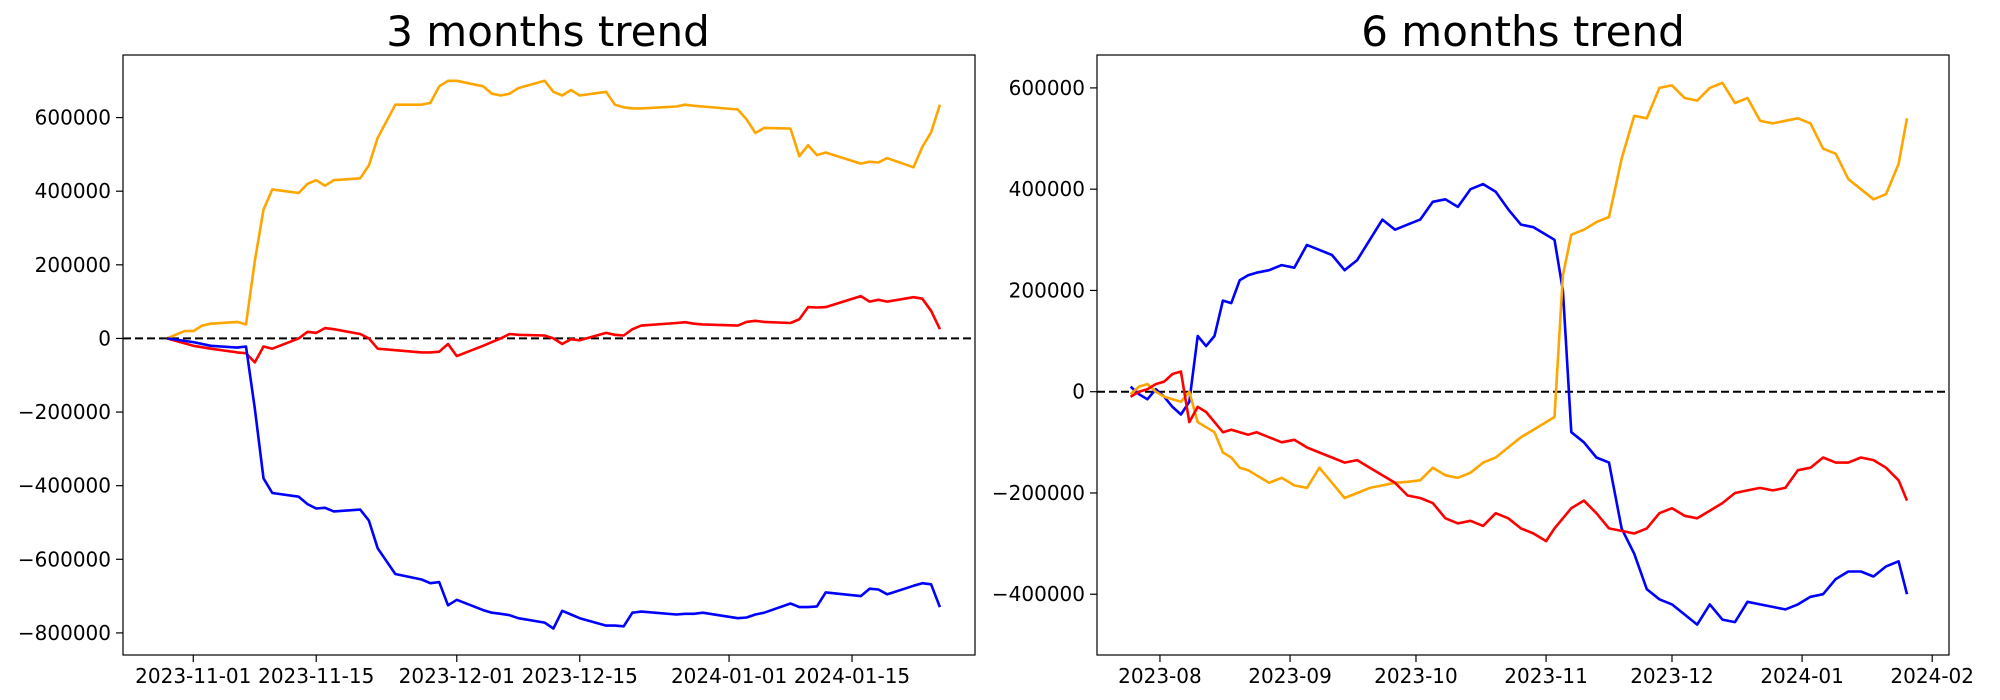 This screenshot has width=2000, height=700. What do you see at coordinates (1160, 676) in the screenshot?
I see `x-tick-label: 2023-08` at bounding box center [1160, 676].